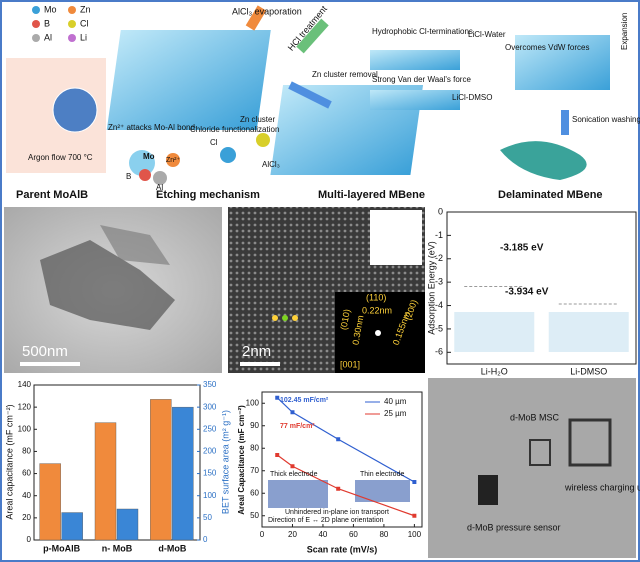  What do you see at coordinates (210, 473) in the screenshot?
I see `y2-tick-label: 150` at bounding box center [210, 473].